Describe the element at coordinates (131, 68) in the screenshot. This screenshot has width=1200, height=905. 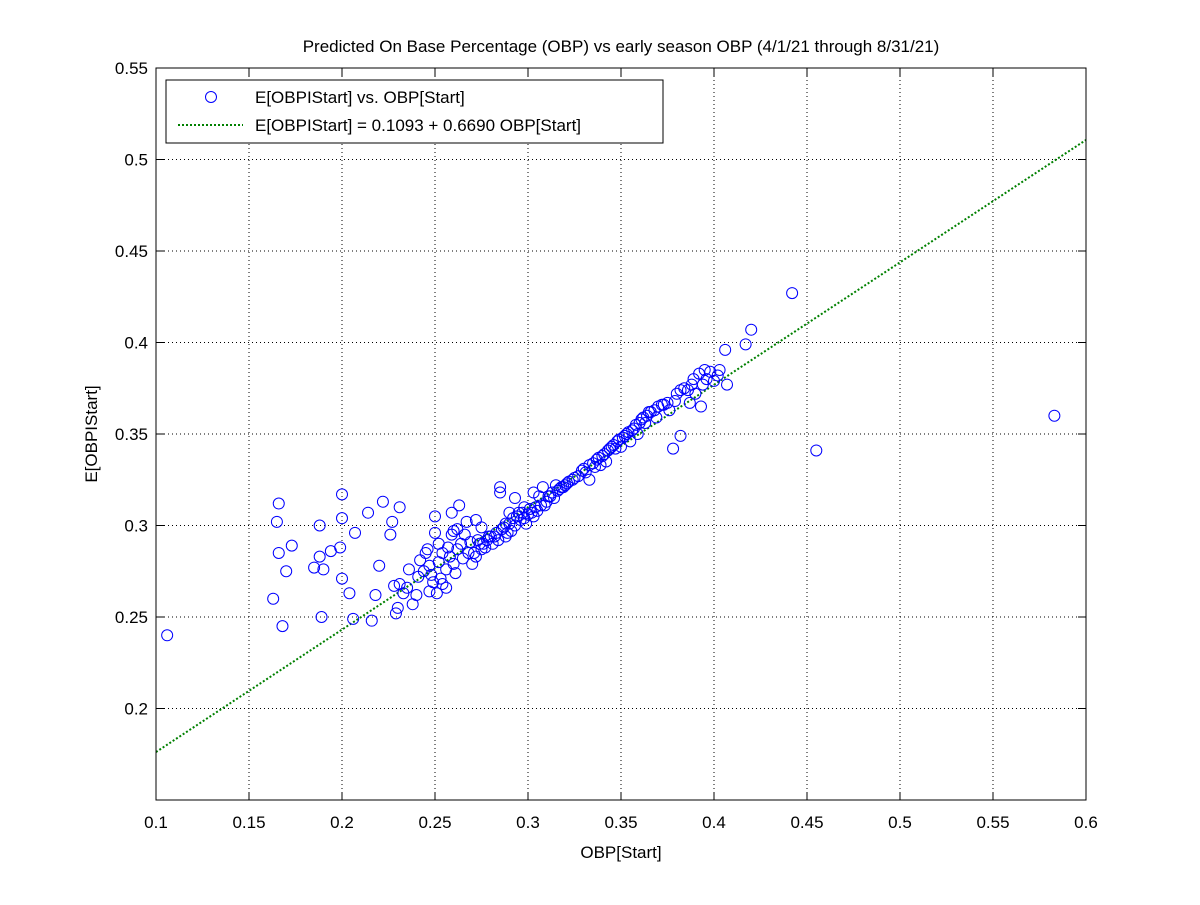
I see `y-tick-label: 0.55` at that location.